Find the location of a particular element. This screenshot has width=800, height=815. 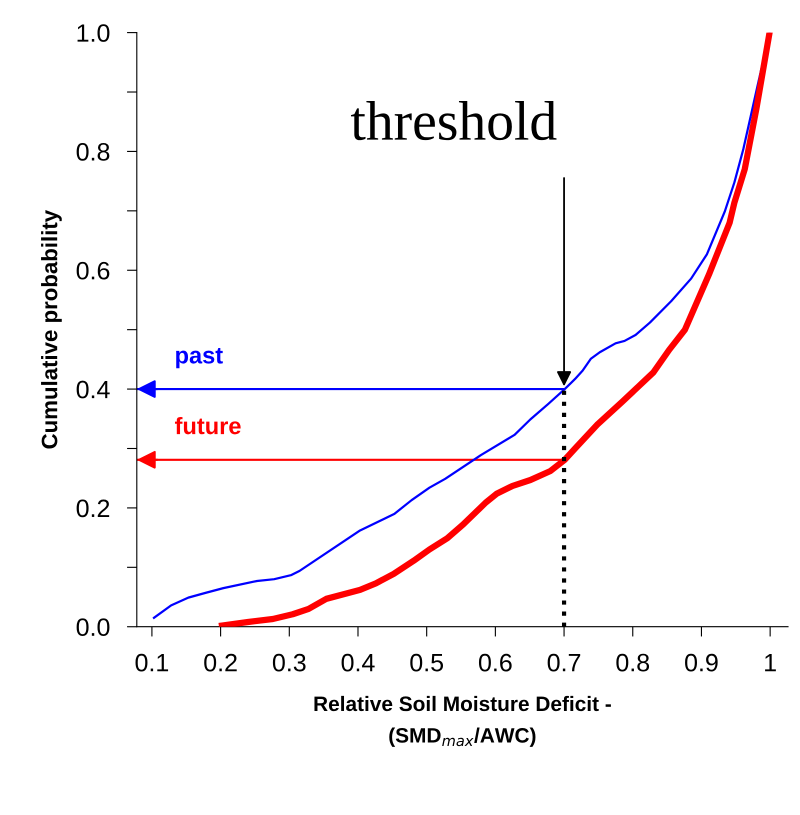

x-tick-label: 0.1 is located at coordinates (152, 663).